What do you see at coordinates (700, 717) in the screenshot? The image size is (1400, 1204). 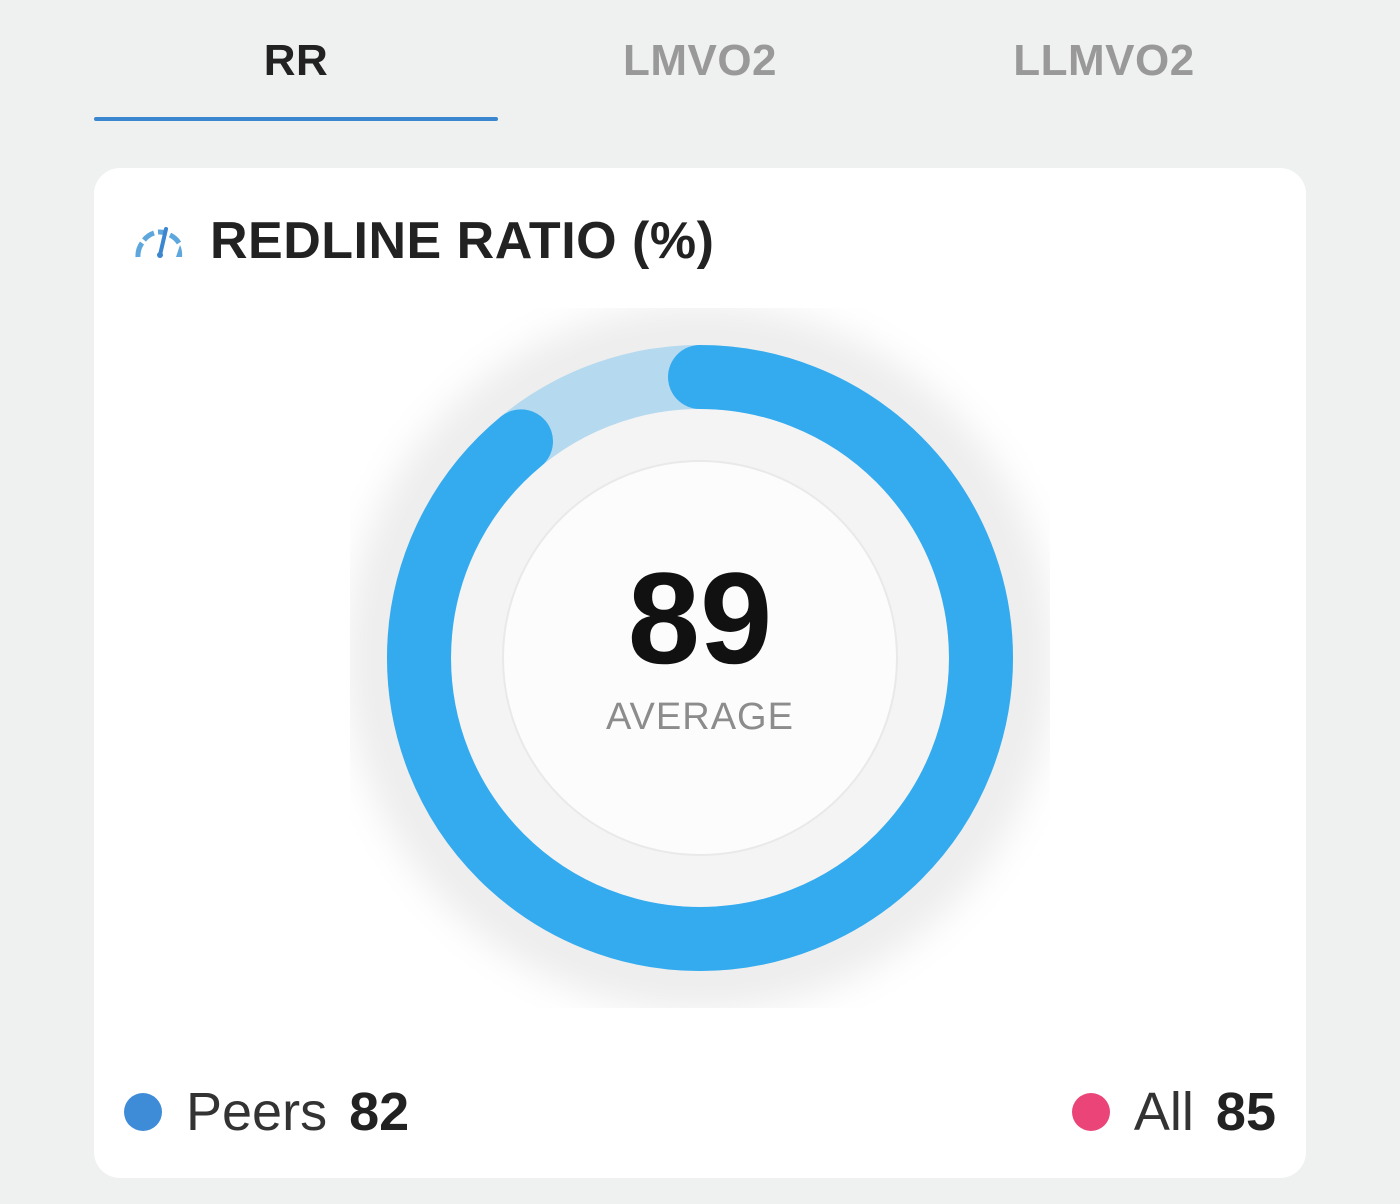 I see `average-label: AVERAGE` at bounding box center [700, 717].